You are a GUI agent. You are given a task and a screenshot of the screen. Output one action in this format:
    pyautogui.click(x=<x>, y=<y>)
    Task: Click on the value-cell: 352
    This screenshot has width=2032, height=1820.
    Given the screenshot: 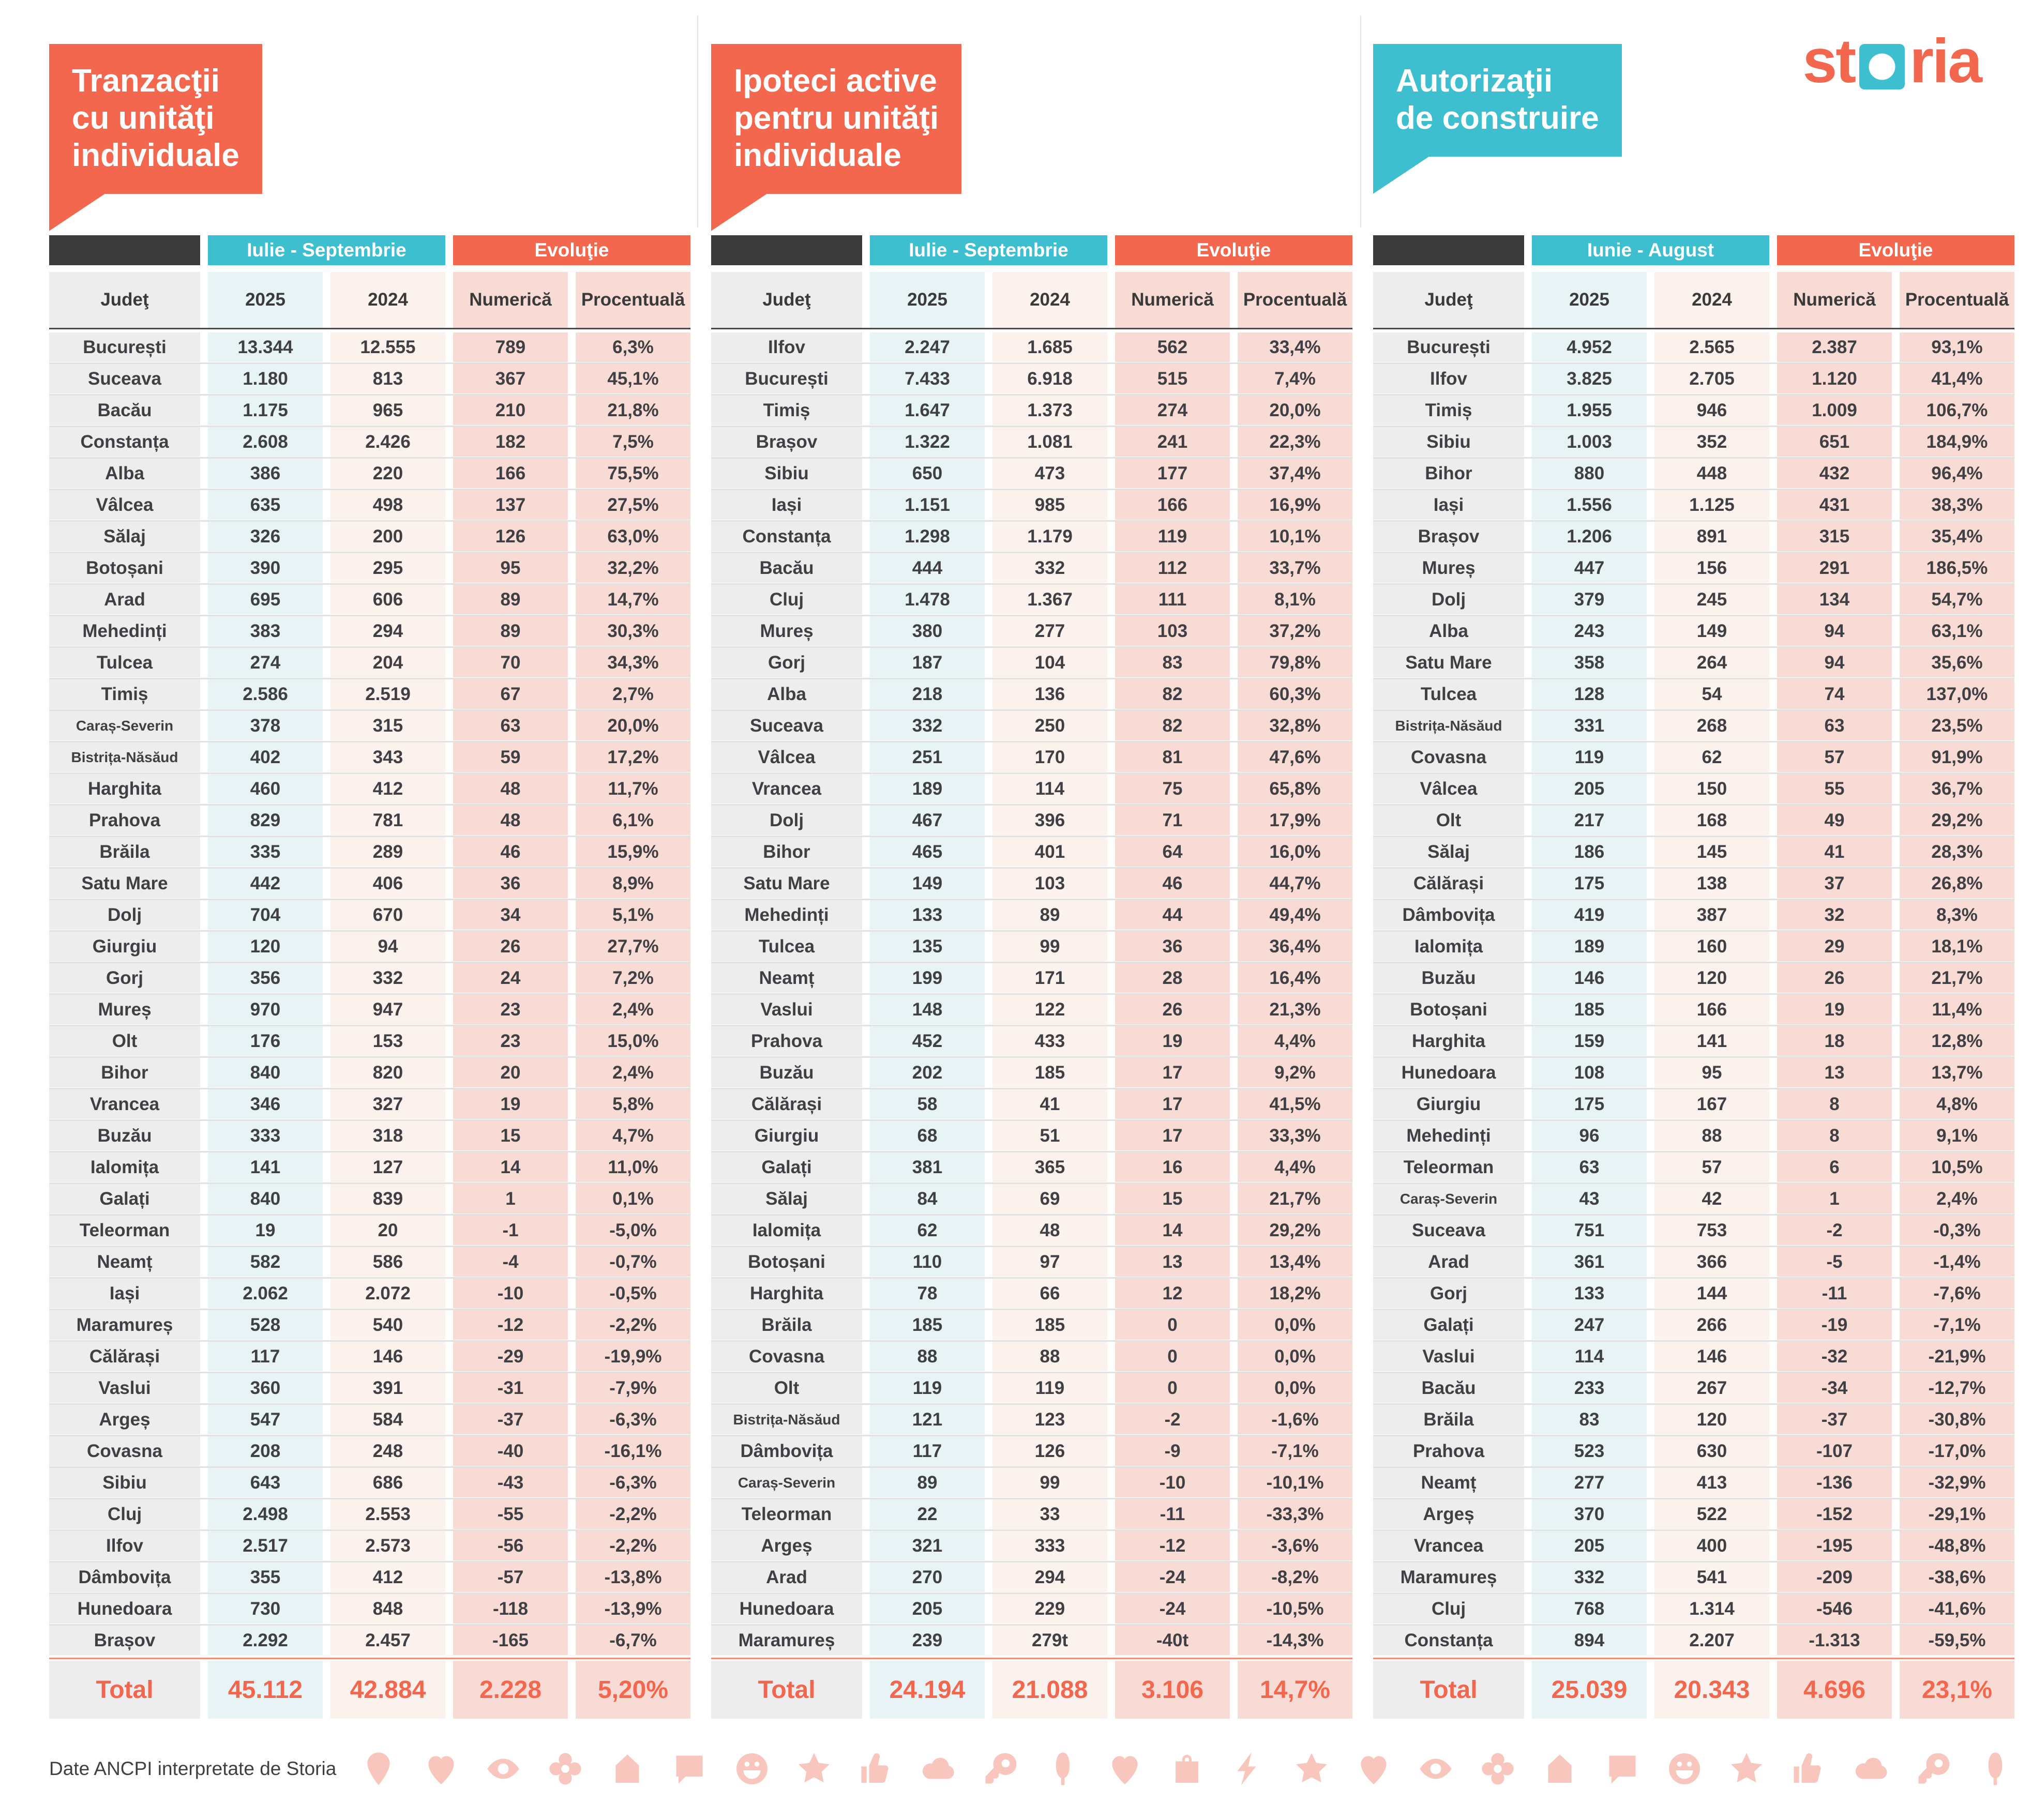 What is the action you would take?
    pyautogui.click(x=1712, y=442)
    